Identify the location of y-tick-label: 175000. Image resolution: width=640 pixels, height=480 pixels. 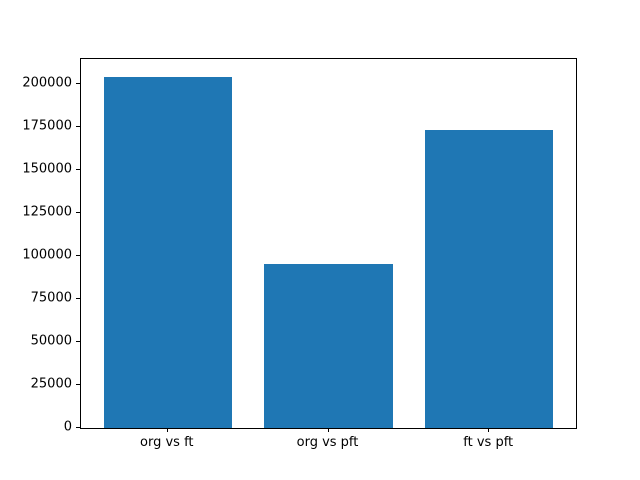
(47, 126).